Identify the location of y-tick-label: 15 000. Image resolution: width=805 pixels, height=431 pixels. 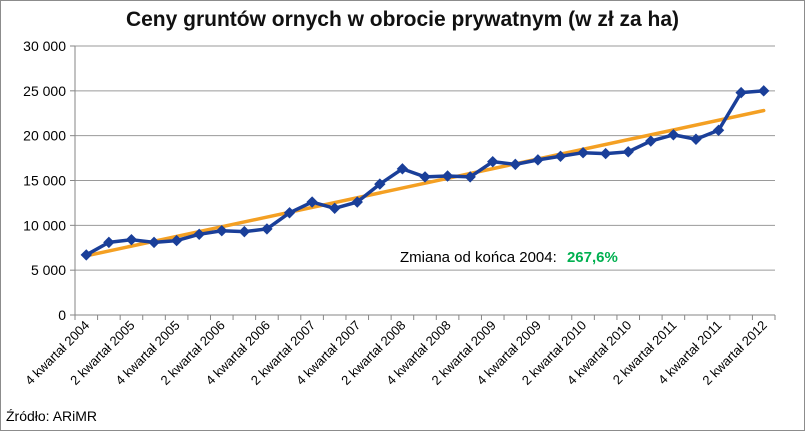
(44, 181).